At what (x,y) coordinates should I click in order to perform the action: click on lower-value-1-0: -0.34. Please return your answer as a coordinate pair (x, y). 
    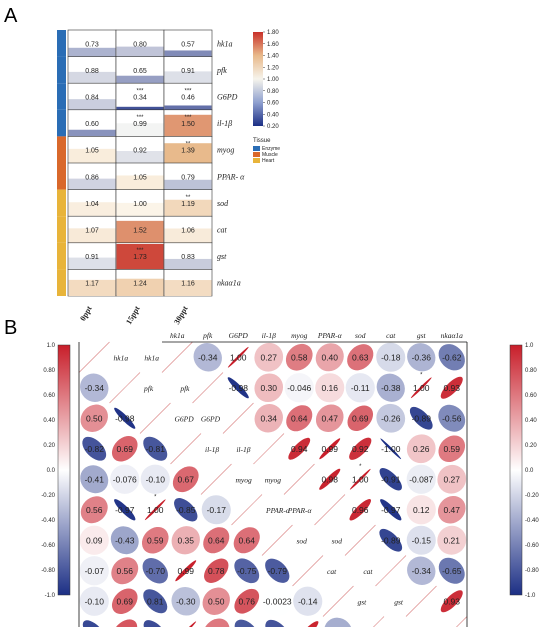
    Looking at the image, I should click on (95, 388).